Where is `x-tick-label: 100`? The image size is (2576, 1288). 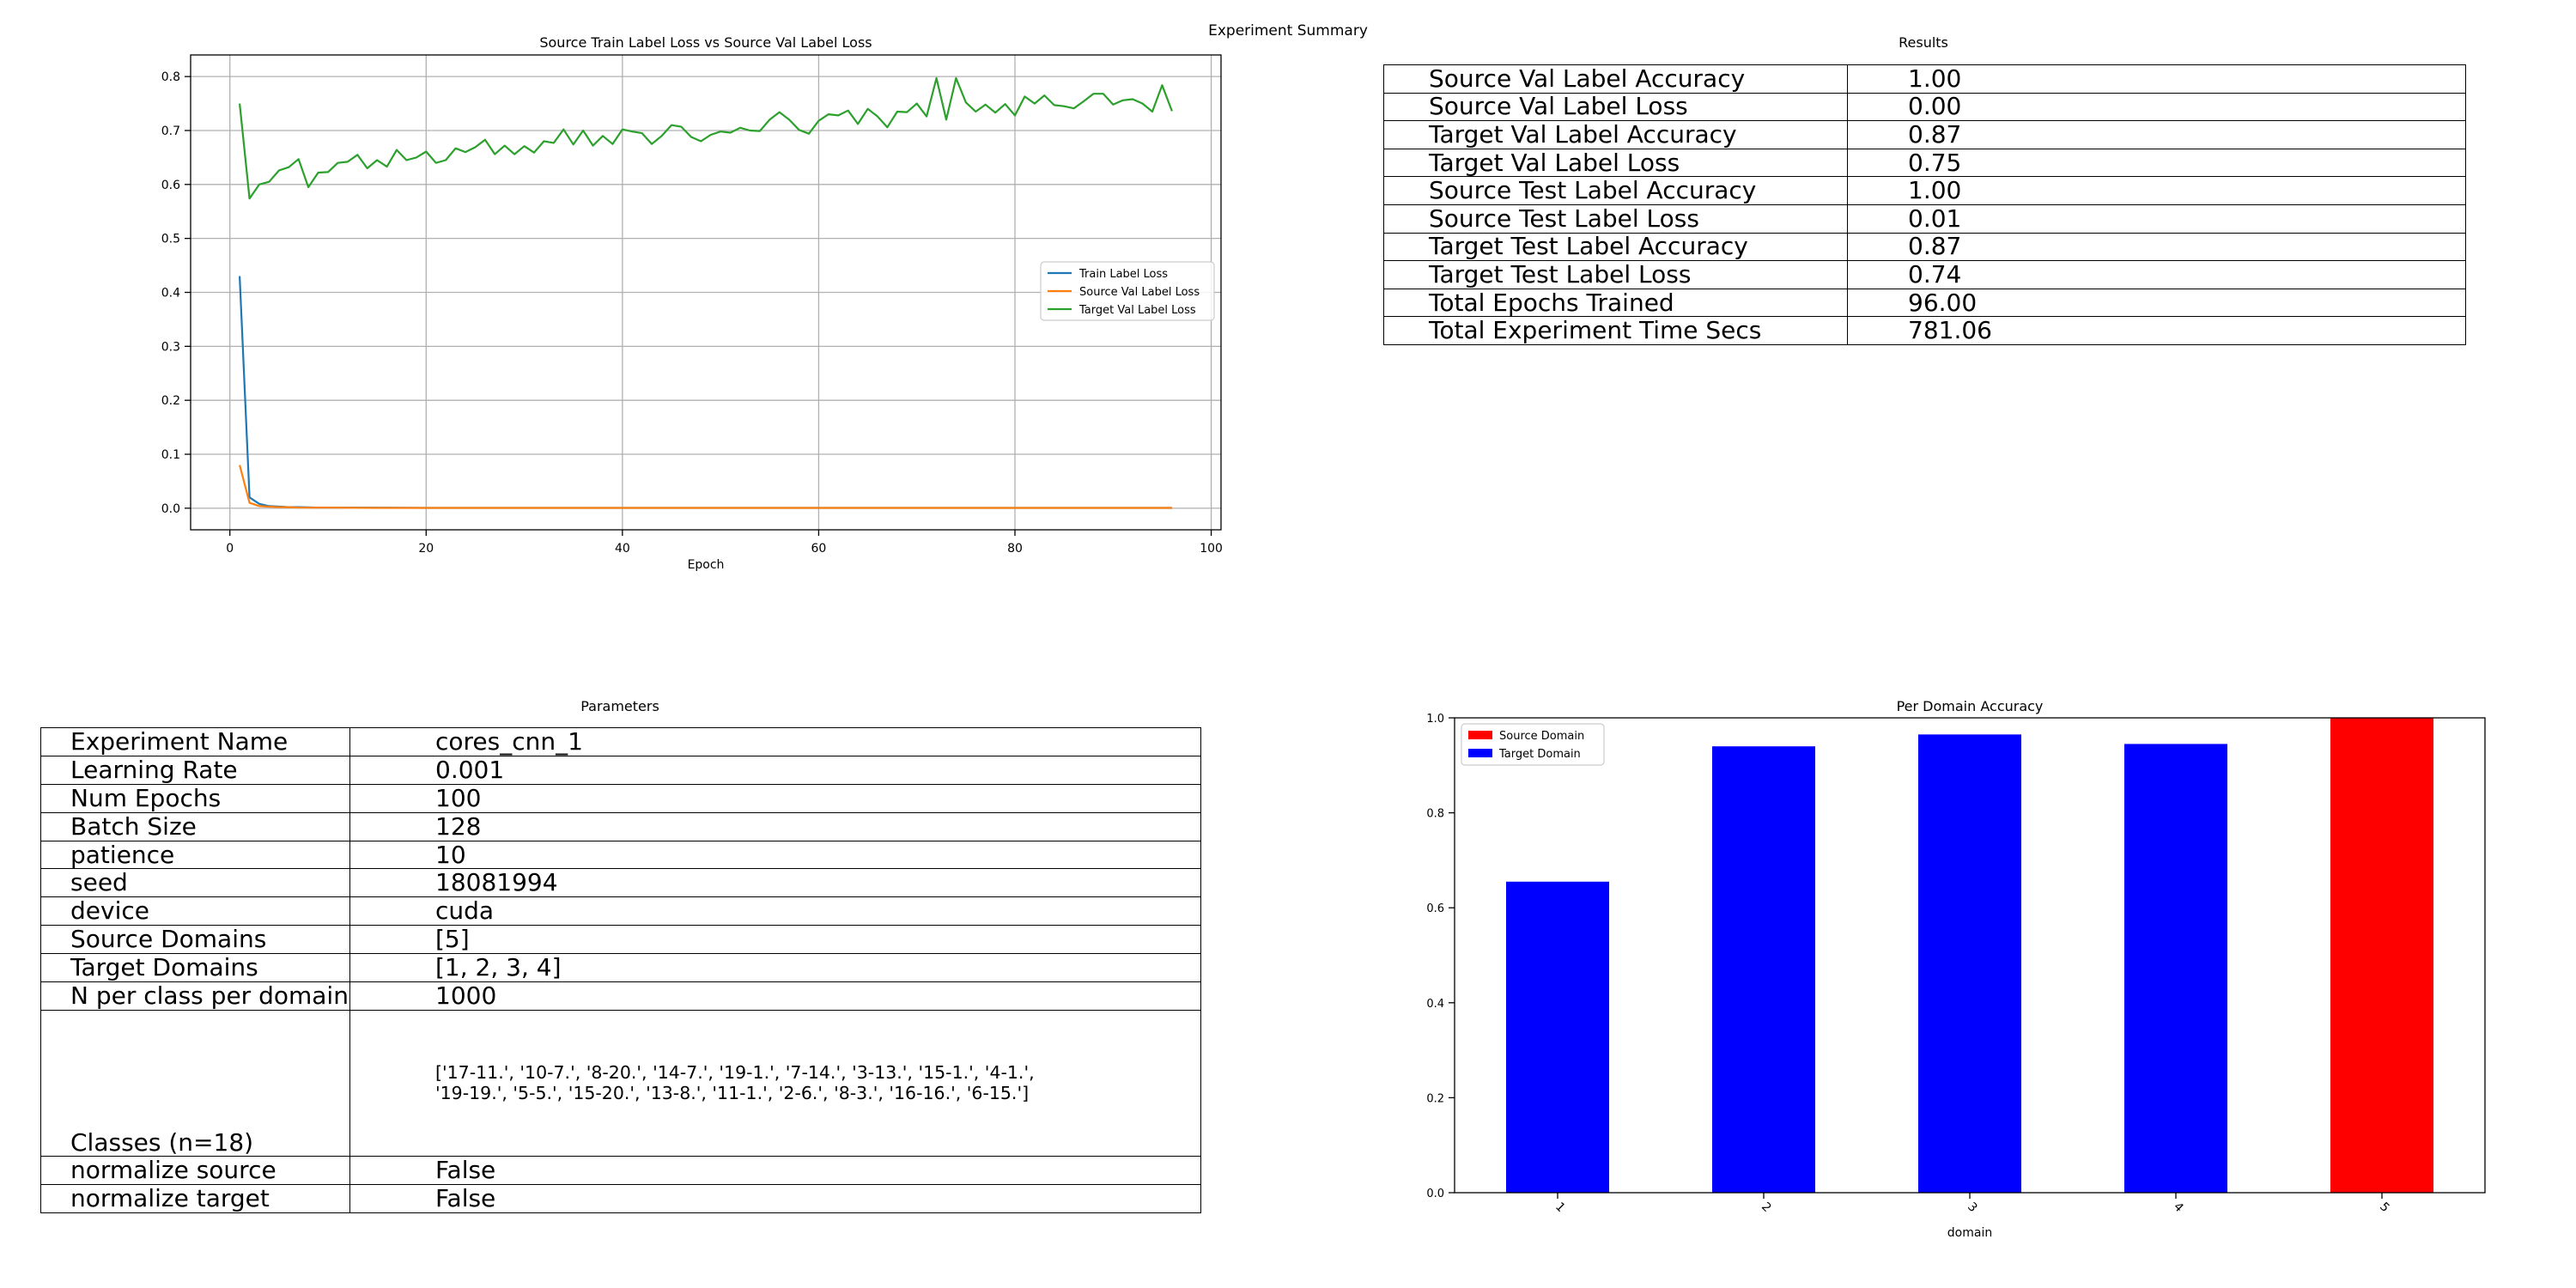
x-tick-label: 100 is located at coordinates (1211, 549).